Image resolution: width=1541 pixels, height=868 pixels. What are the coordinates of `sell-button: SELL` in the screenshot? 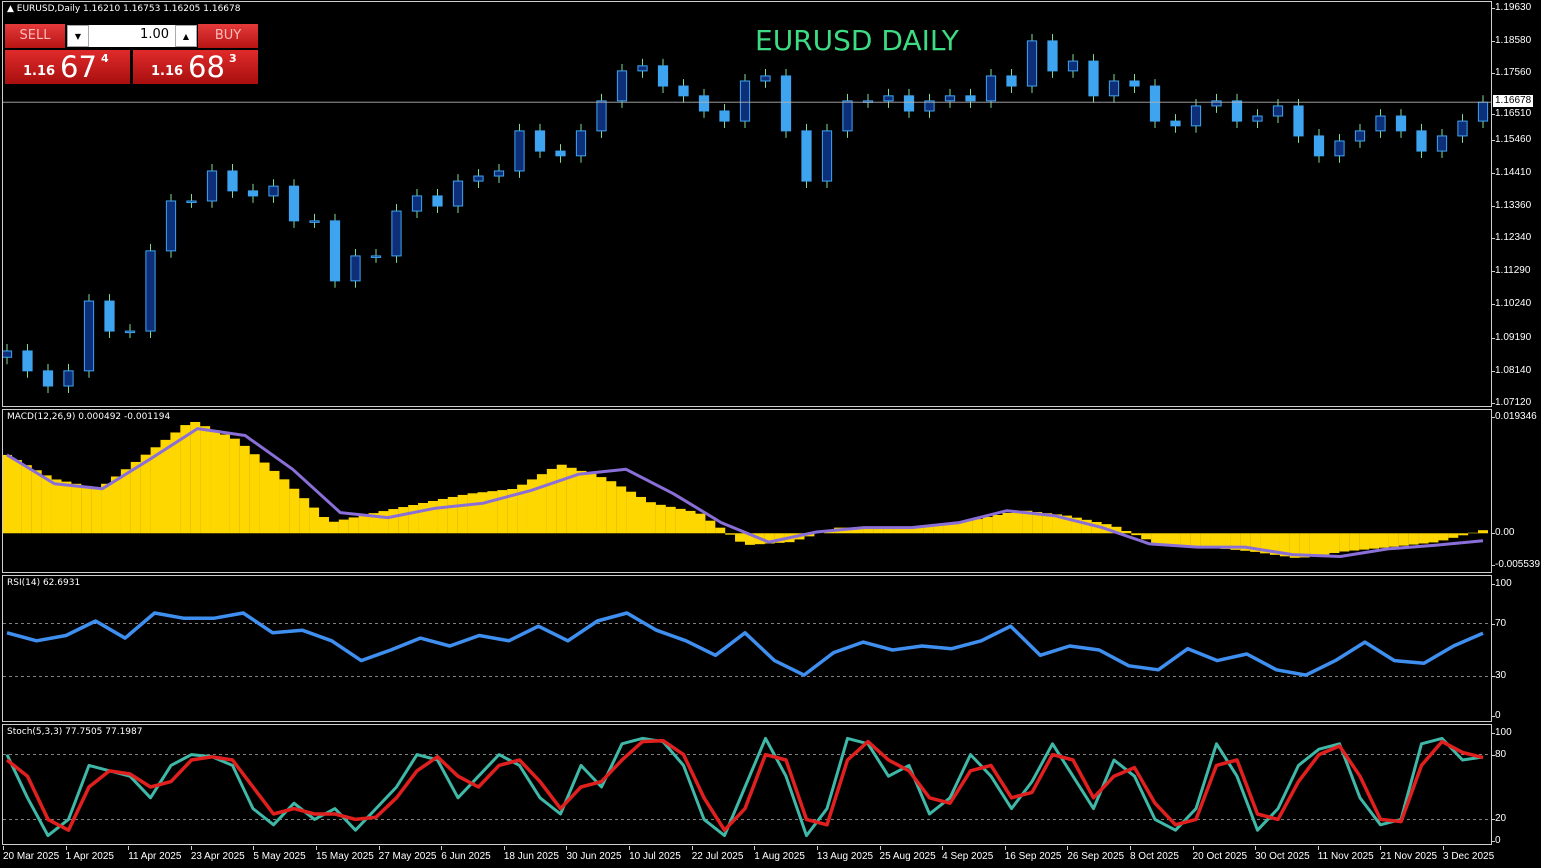 It's located at (35, 36).